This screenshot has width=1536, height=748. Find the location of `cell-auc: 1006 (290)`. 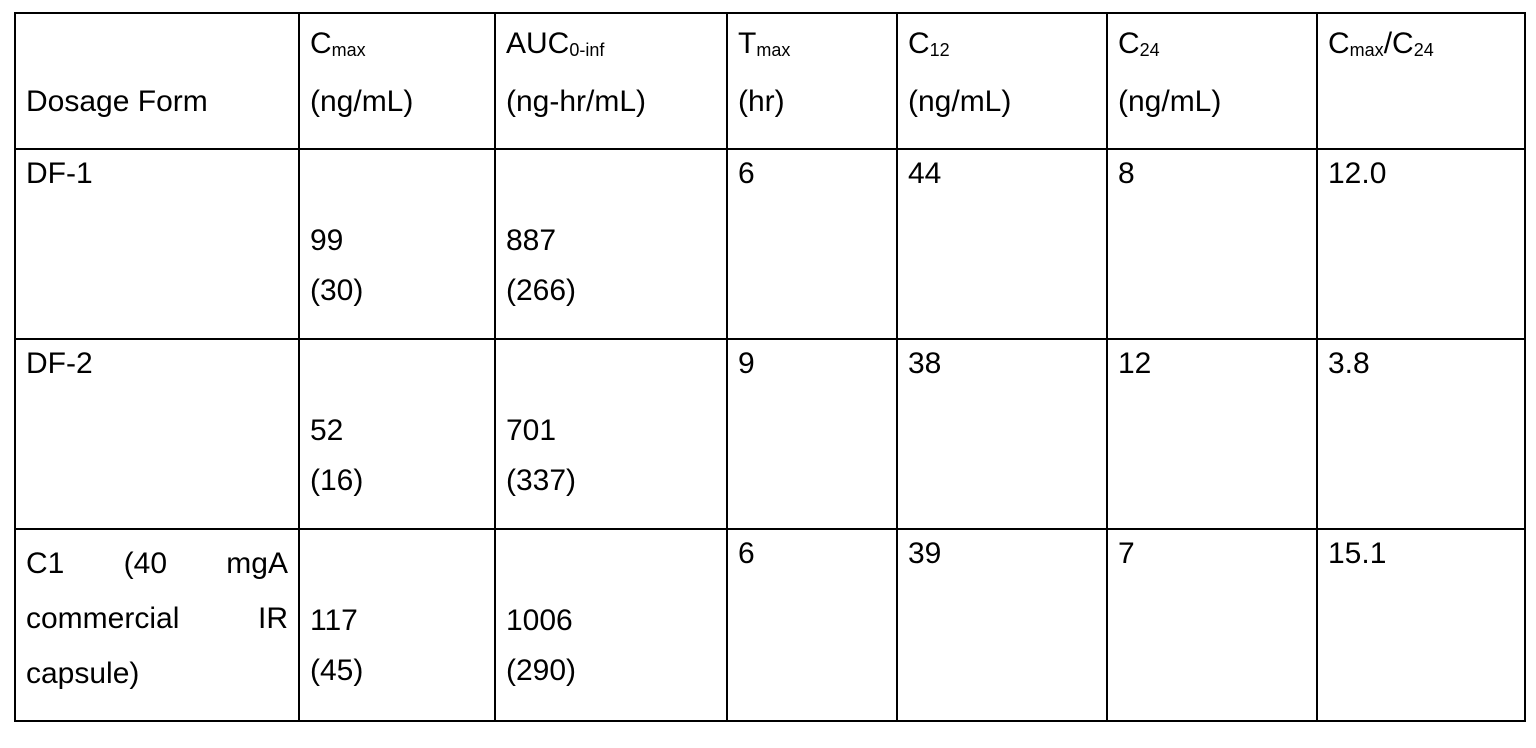

cell-auc: 1006 (290) is located at coordinates (611, 625).